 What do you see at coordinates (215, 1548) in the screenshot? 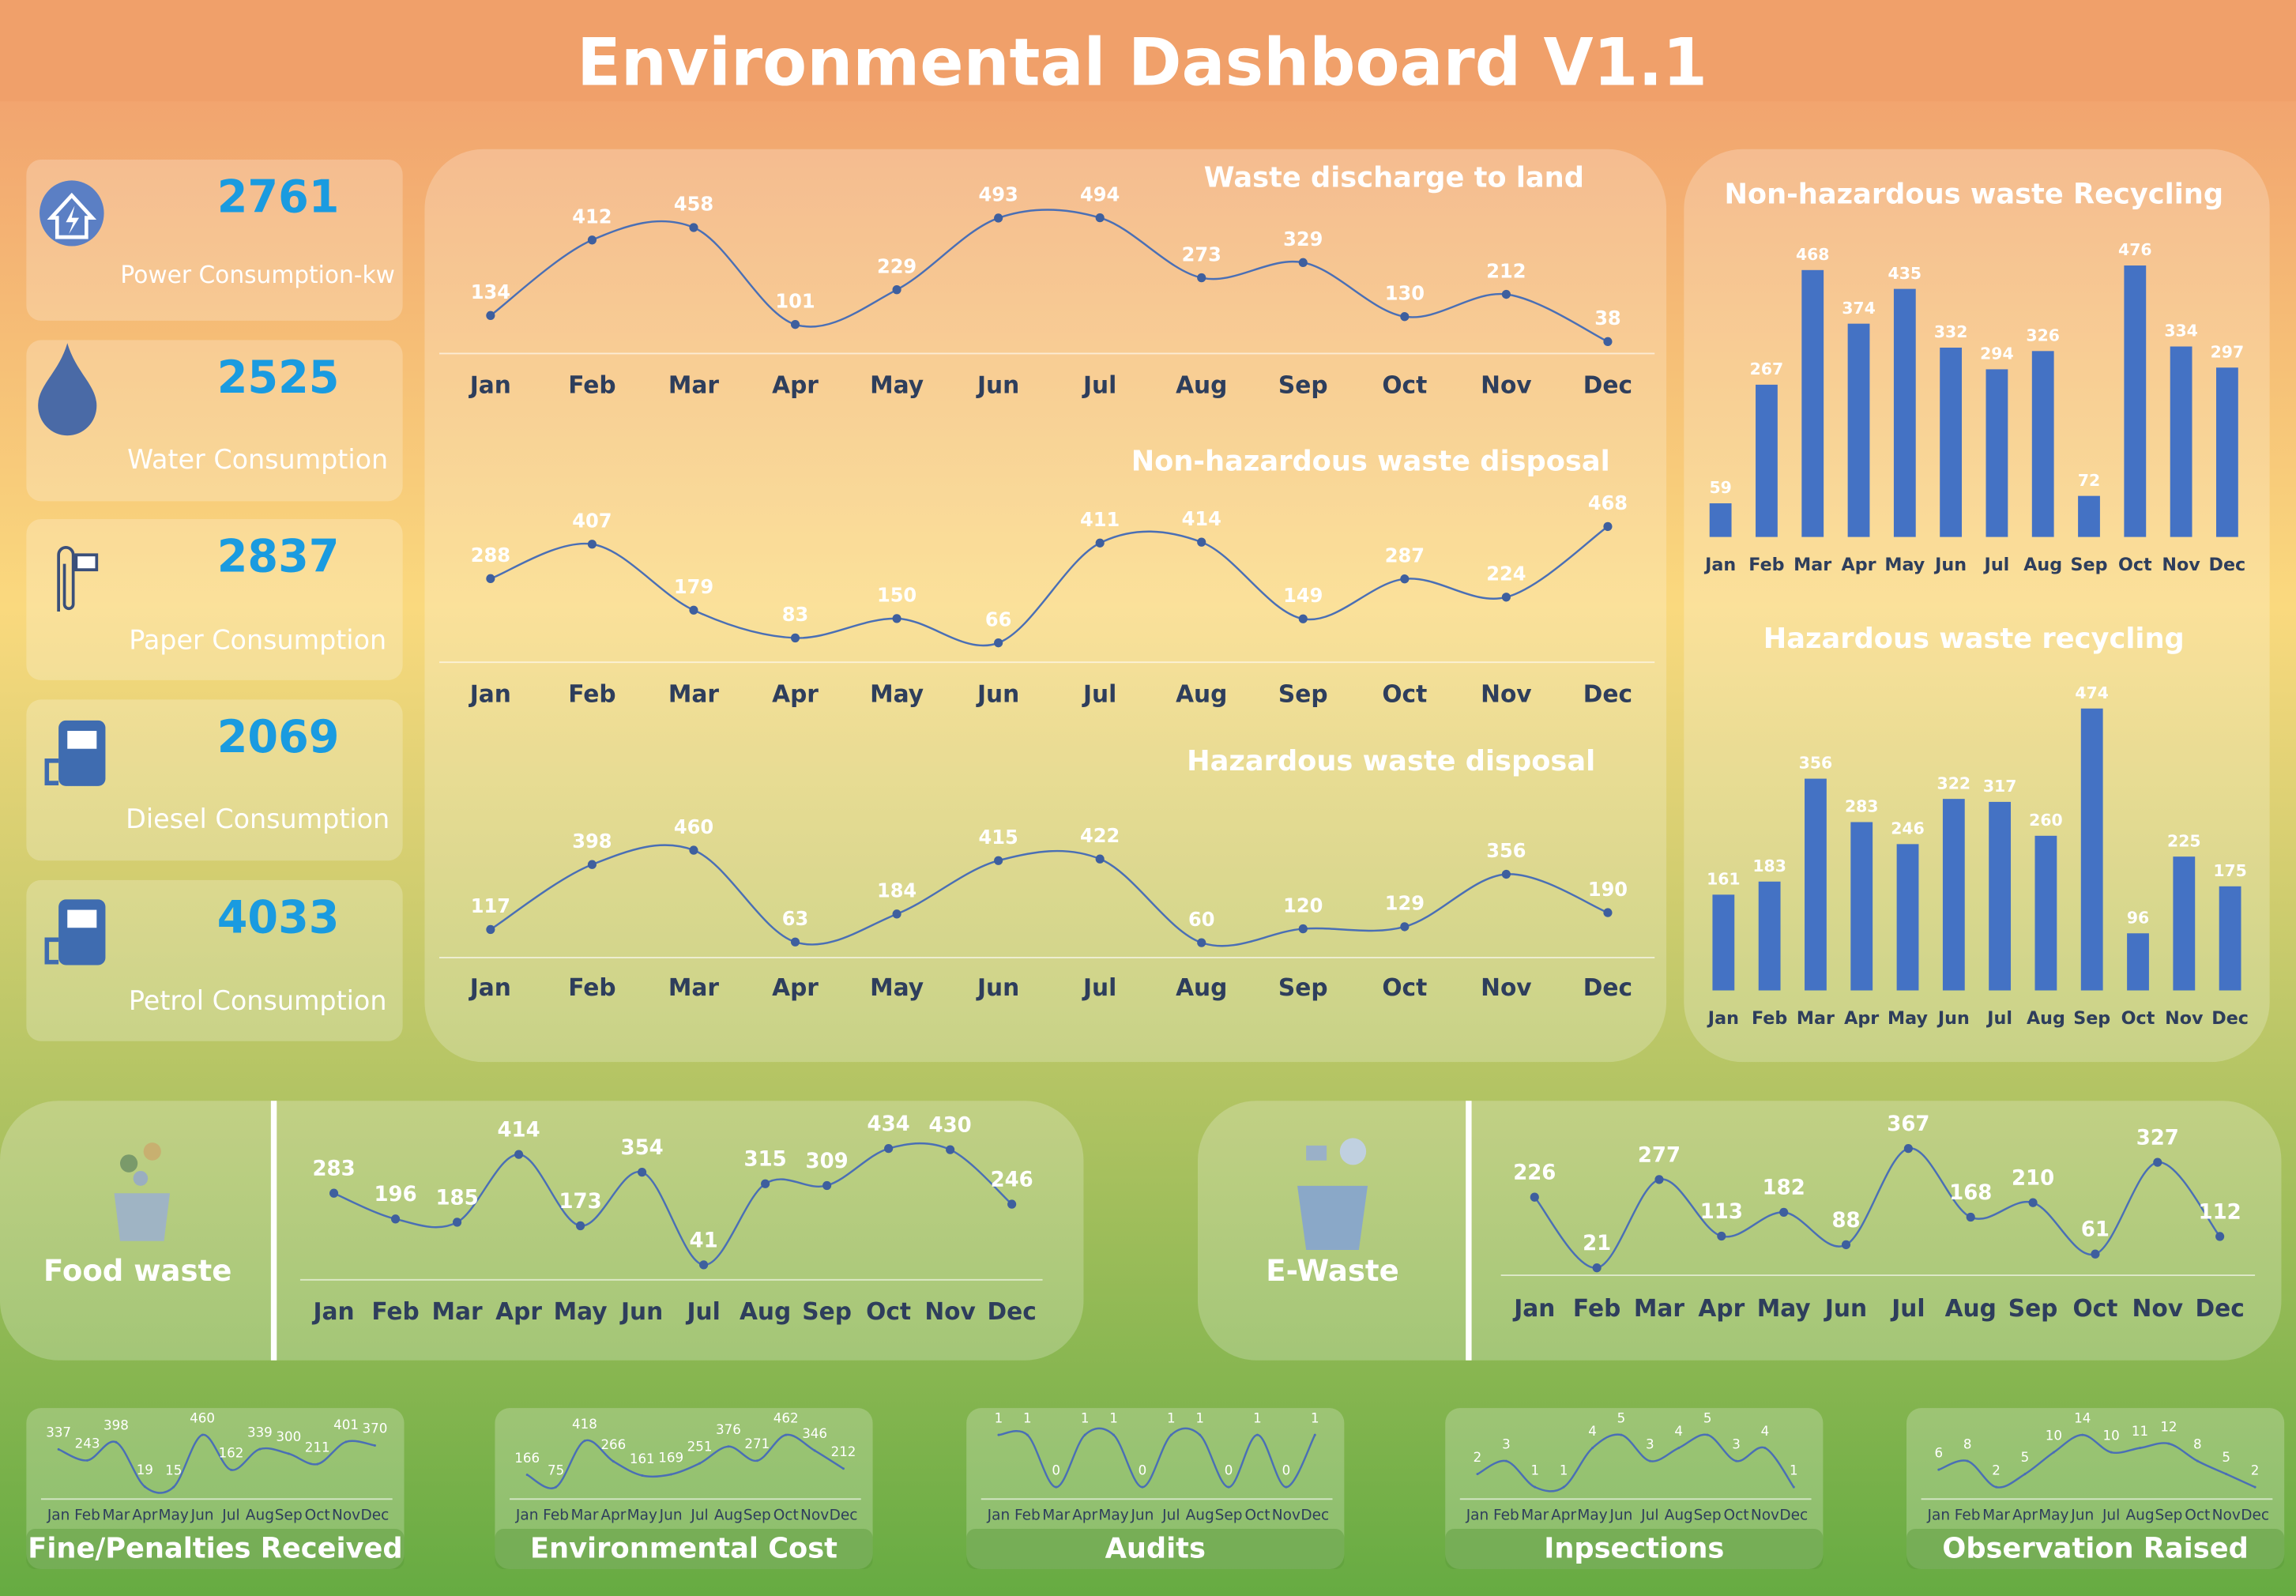
I see `chart-title: Fine/Penalties Received` at bounding box center [215, 1548].